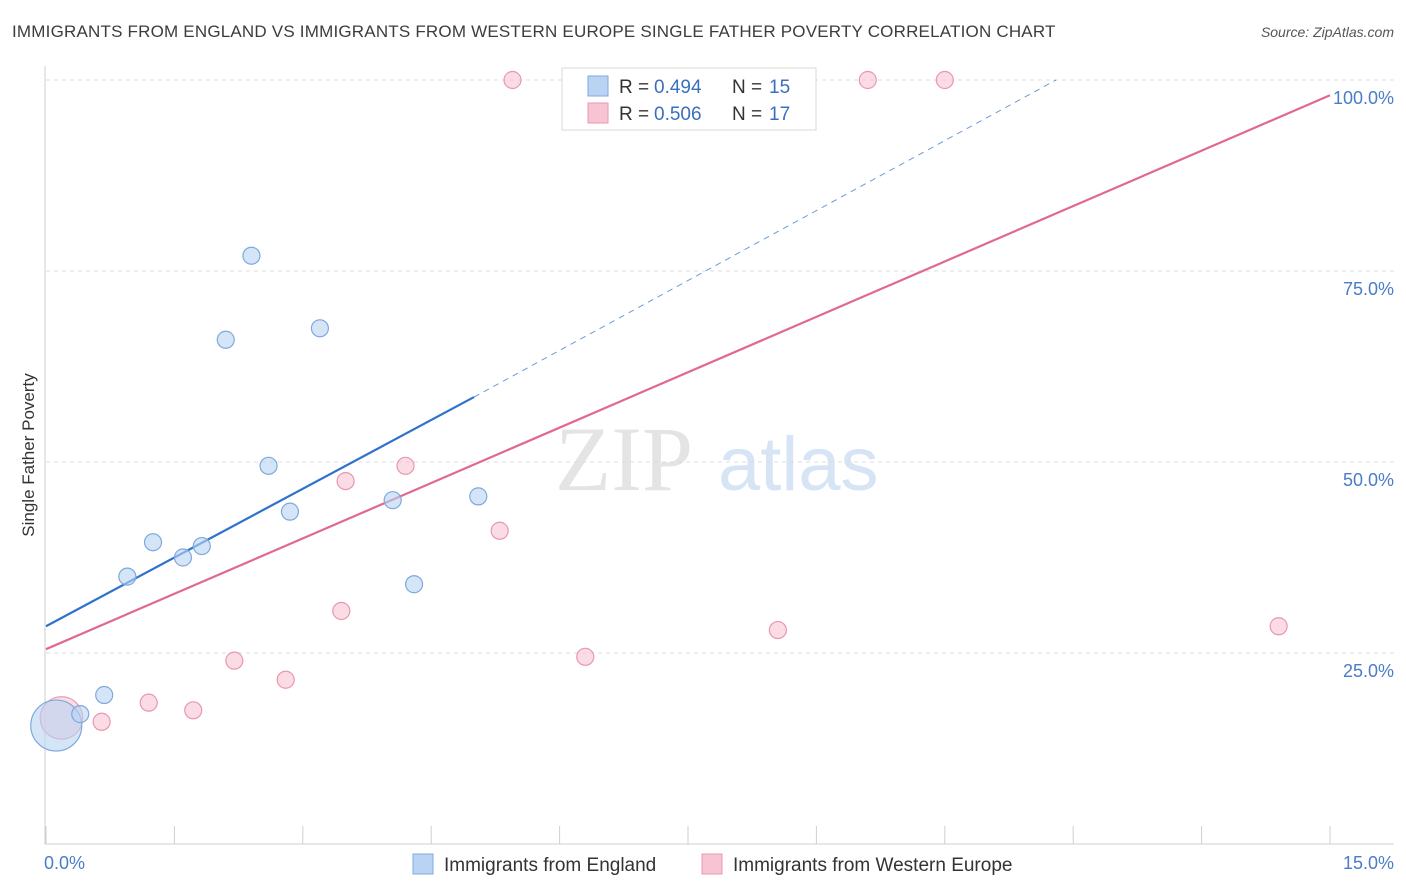 The width and height of the screenshot is (1406, 892). I want to click on source-label: Source: ZipAtlas.com, so click(1327, 32).